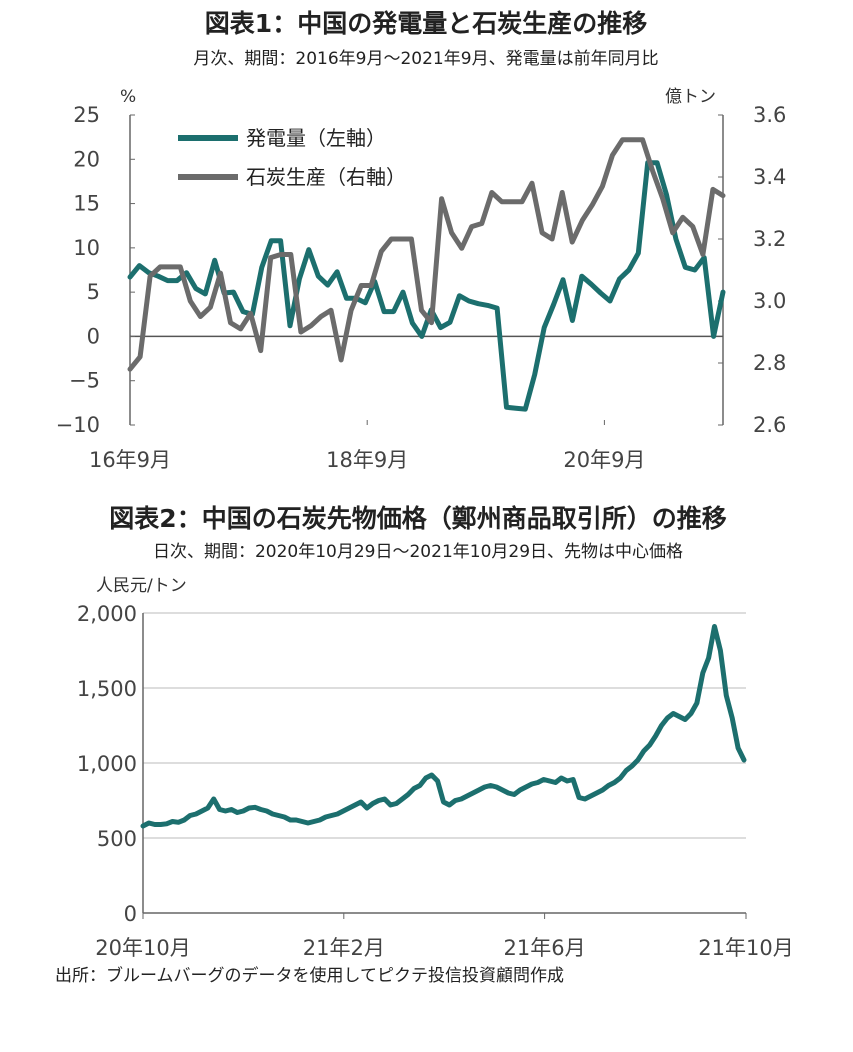 This screenshot has width=853, height=1052. Describe the element at coordinates (86, 159) in the screenshot. I see `chart1-left-tick-label: 20` at that location.